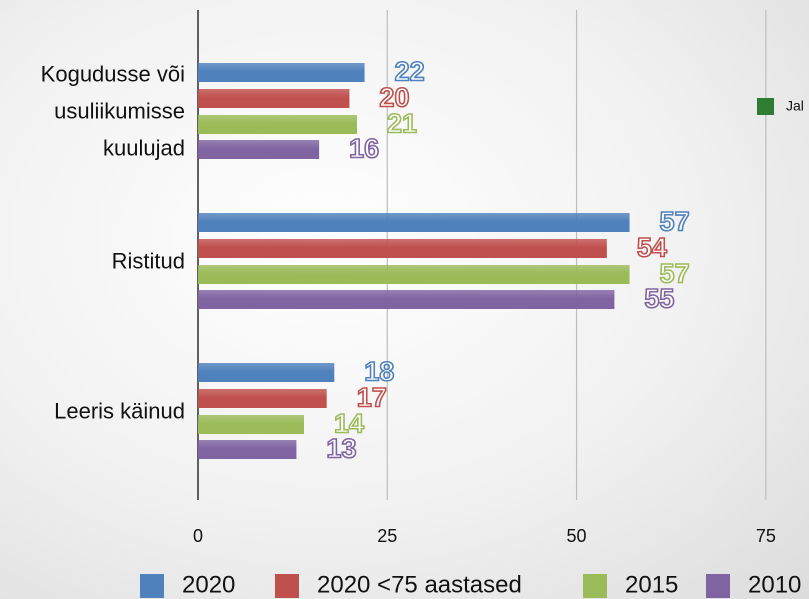  What do you see at coordinates (577, 536) in the screenshot?
I see `x-tick-label: 50` at bounding box center [577, 536].